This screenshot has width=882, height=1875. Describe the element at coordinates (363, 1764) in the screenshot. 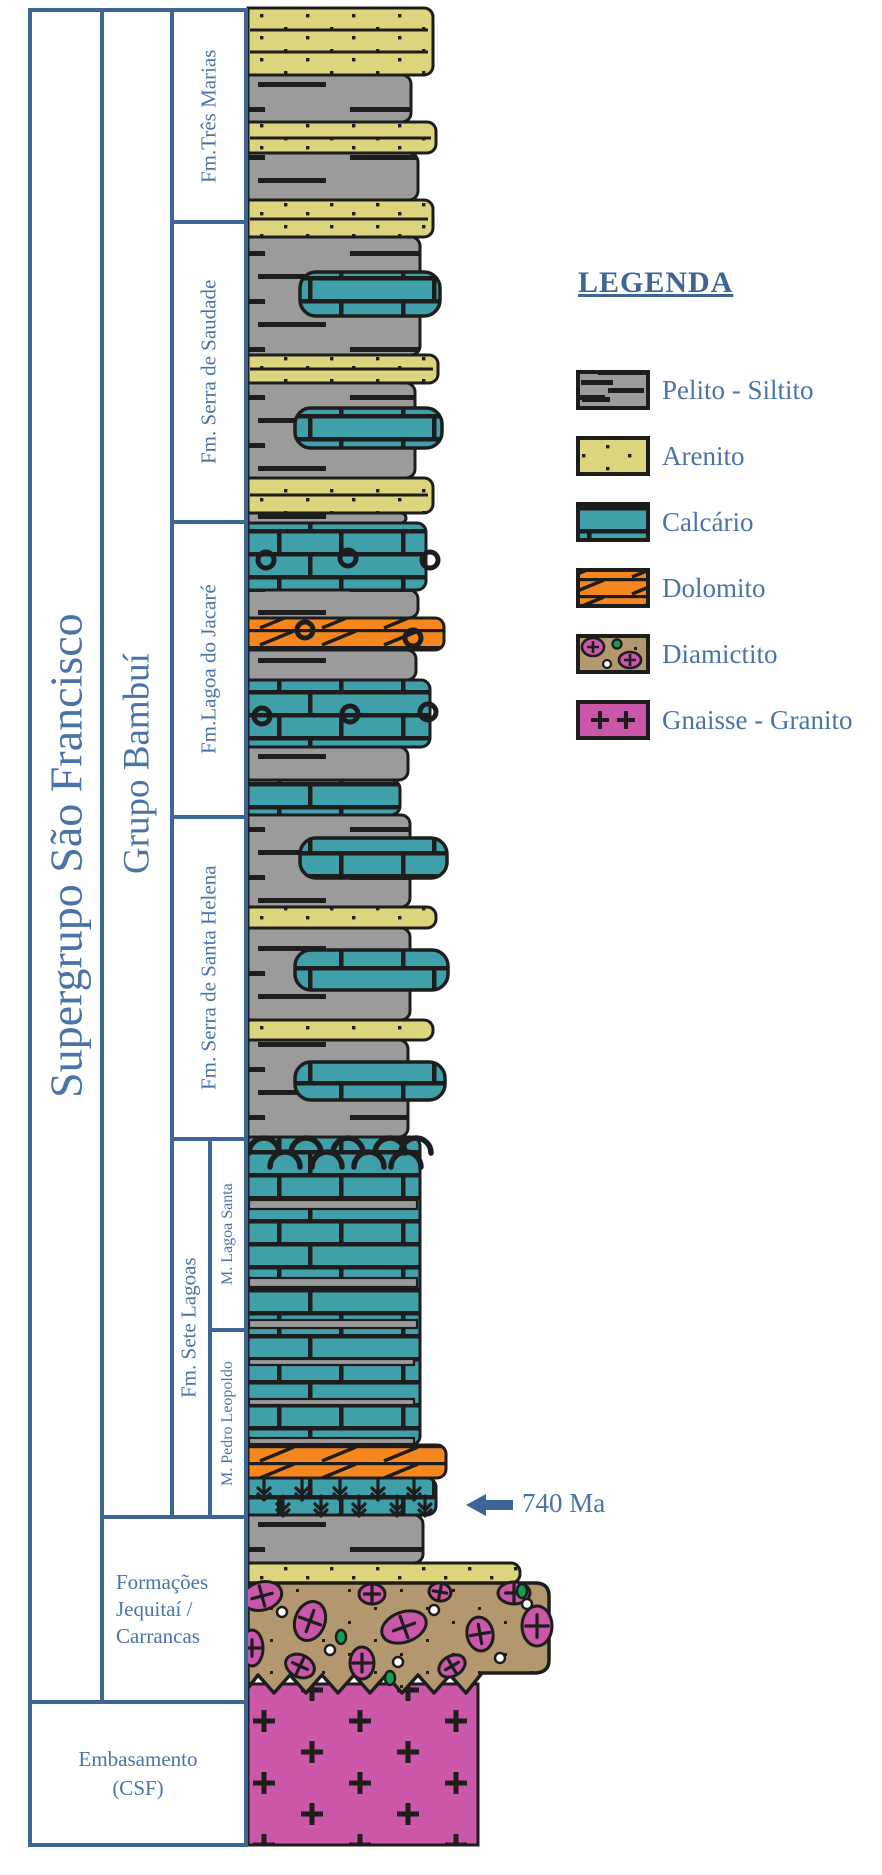

I see `bed-granito` at that location.